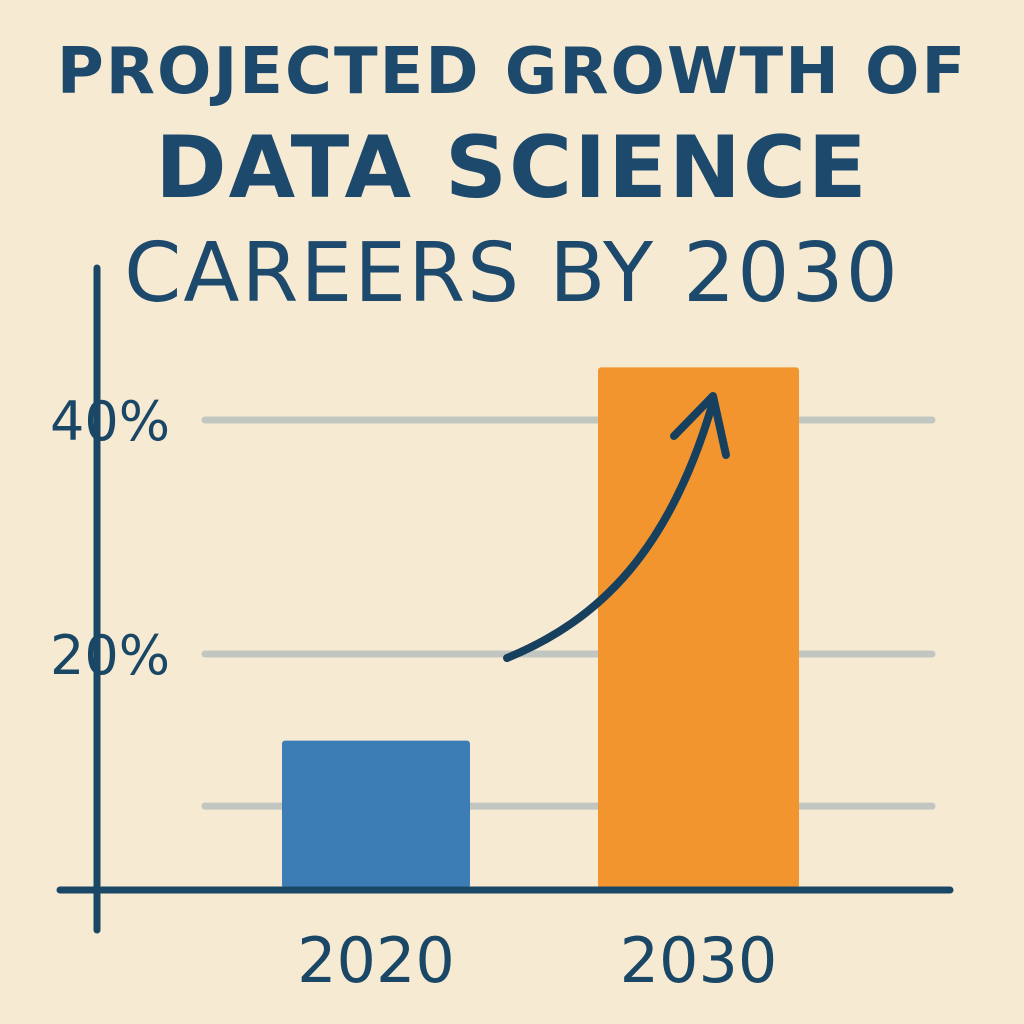 The height and width of the screenshot is (1024, 1024). I want to click on annotation, so click(616, 527).